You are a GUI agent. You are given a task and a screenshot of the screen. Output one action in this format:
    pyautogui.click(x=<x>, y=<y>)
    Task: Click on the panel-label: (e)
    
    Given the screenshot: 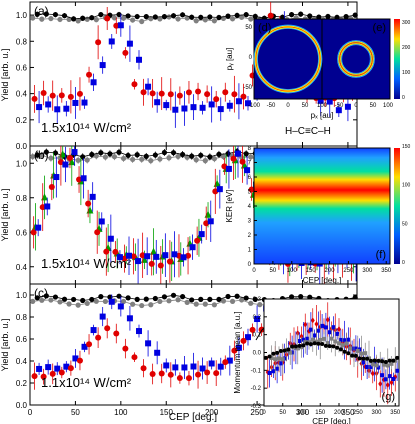 What is the action you would take?
    pyautogui.click(x=379, y=28)
    